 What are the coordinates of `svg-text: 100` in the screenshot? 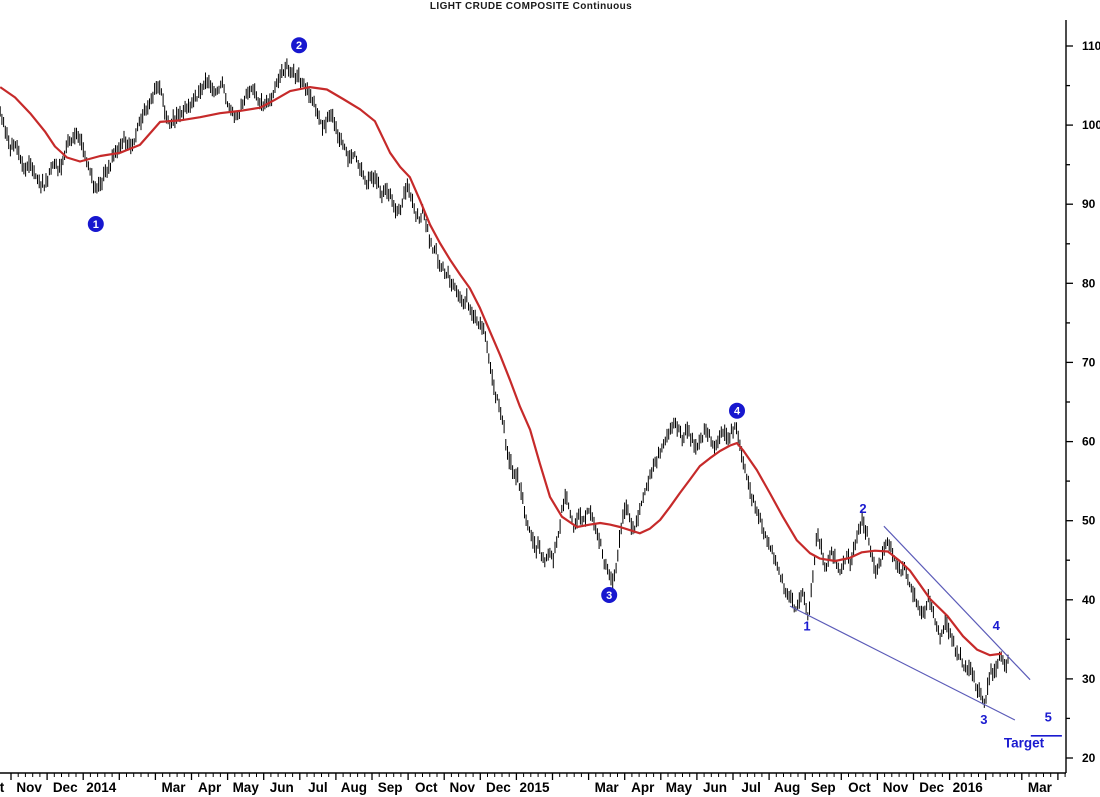 It's located at (1091, 125).